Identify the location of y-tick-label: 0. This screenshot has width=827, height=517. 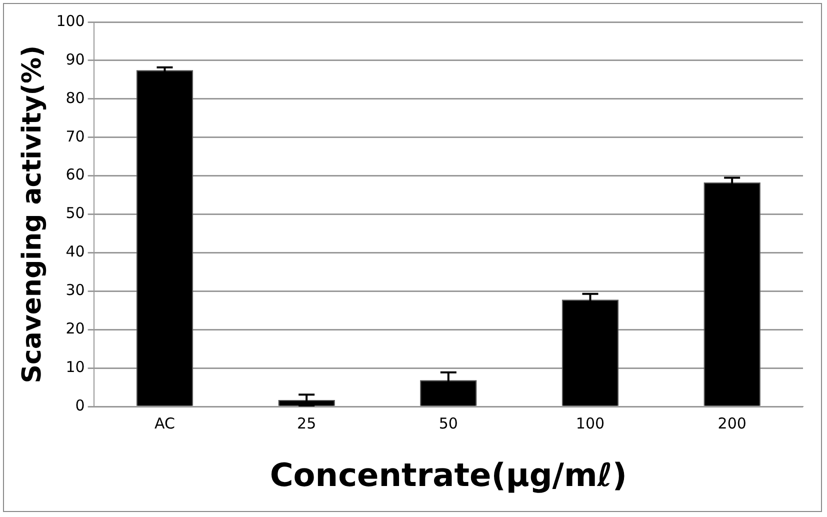
(80, 405).